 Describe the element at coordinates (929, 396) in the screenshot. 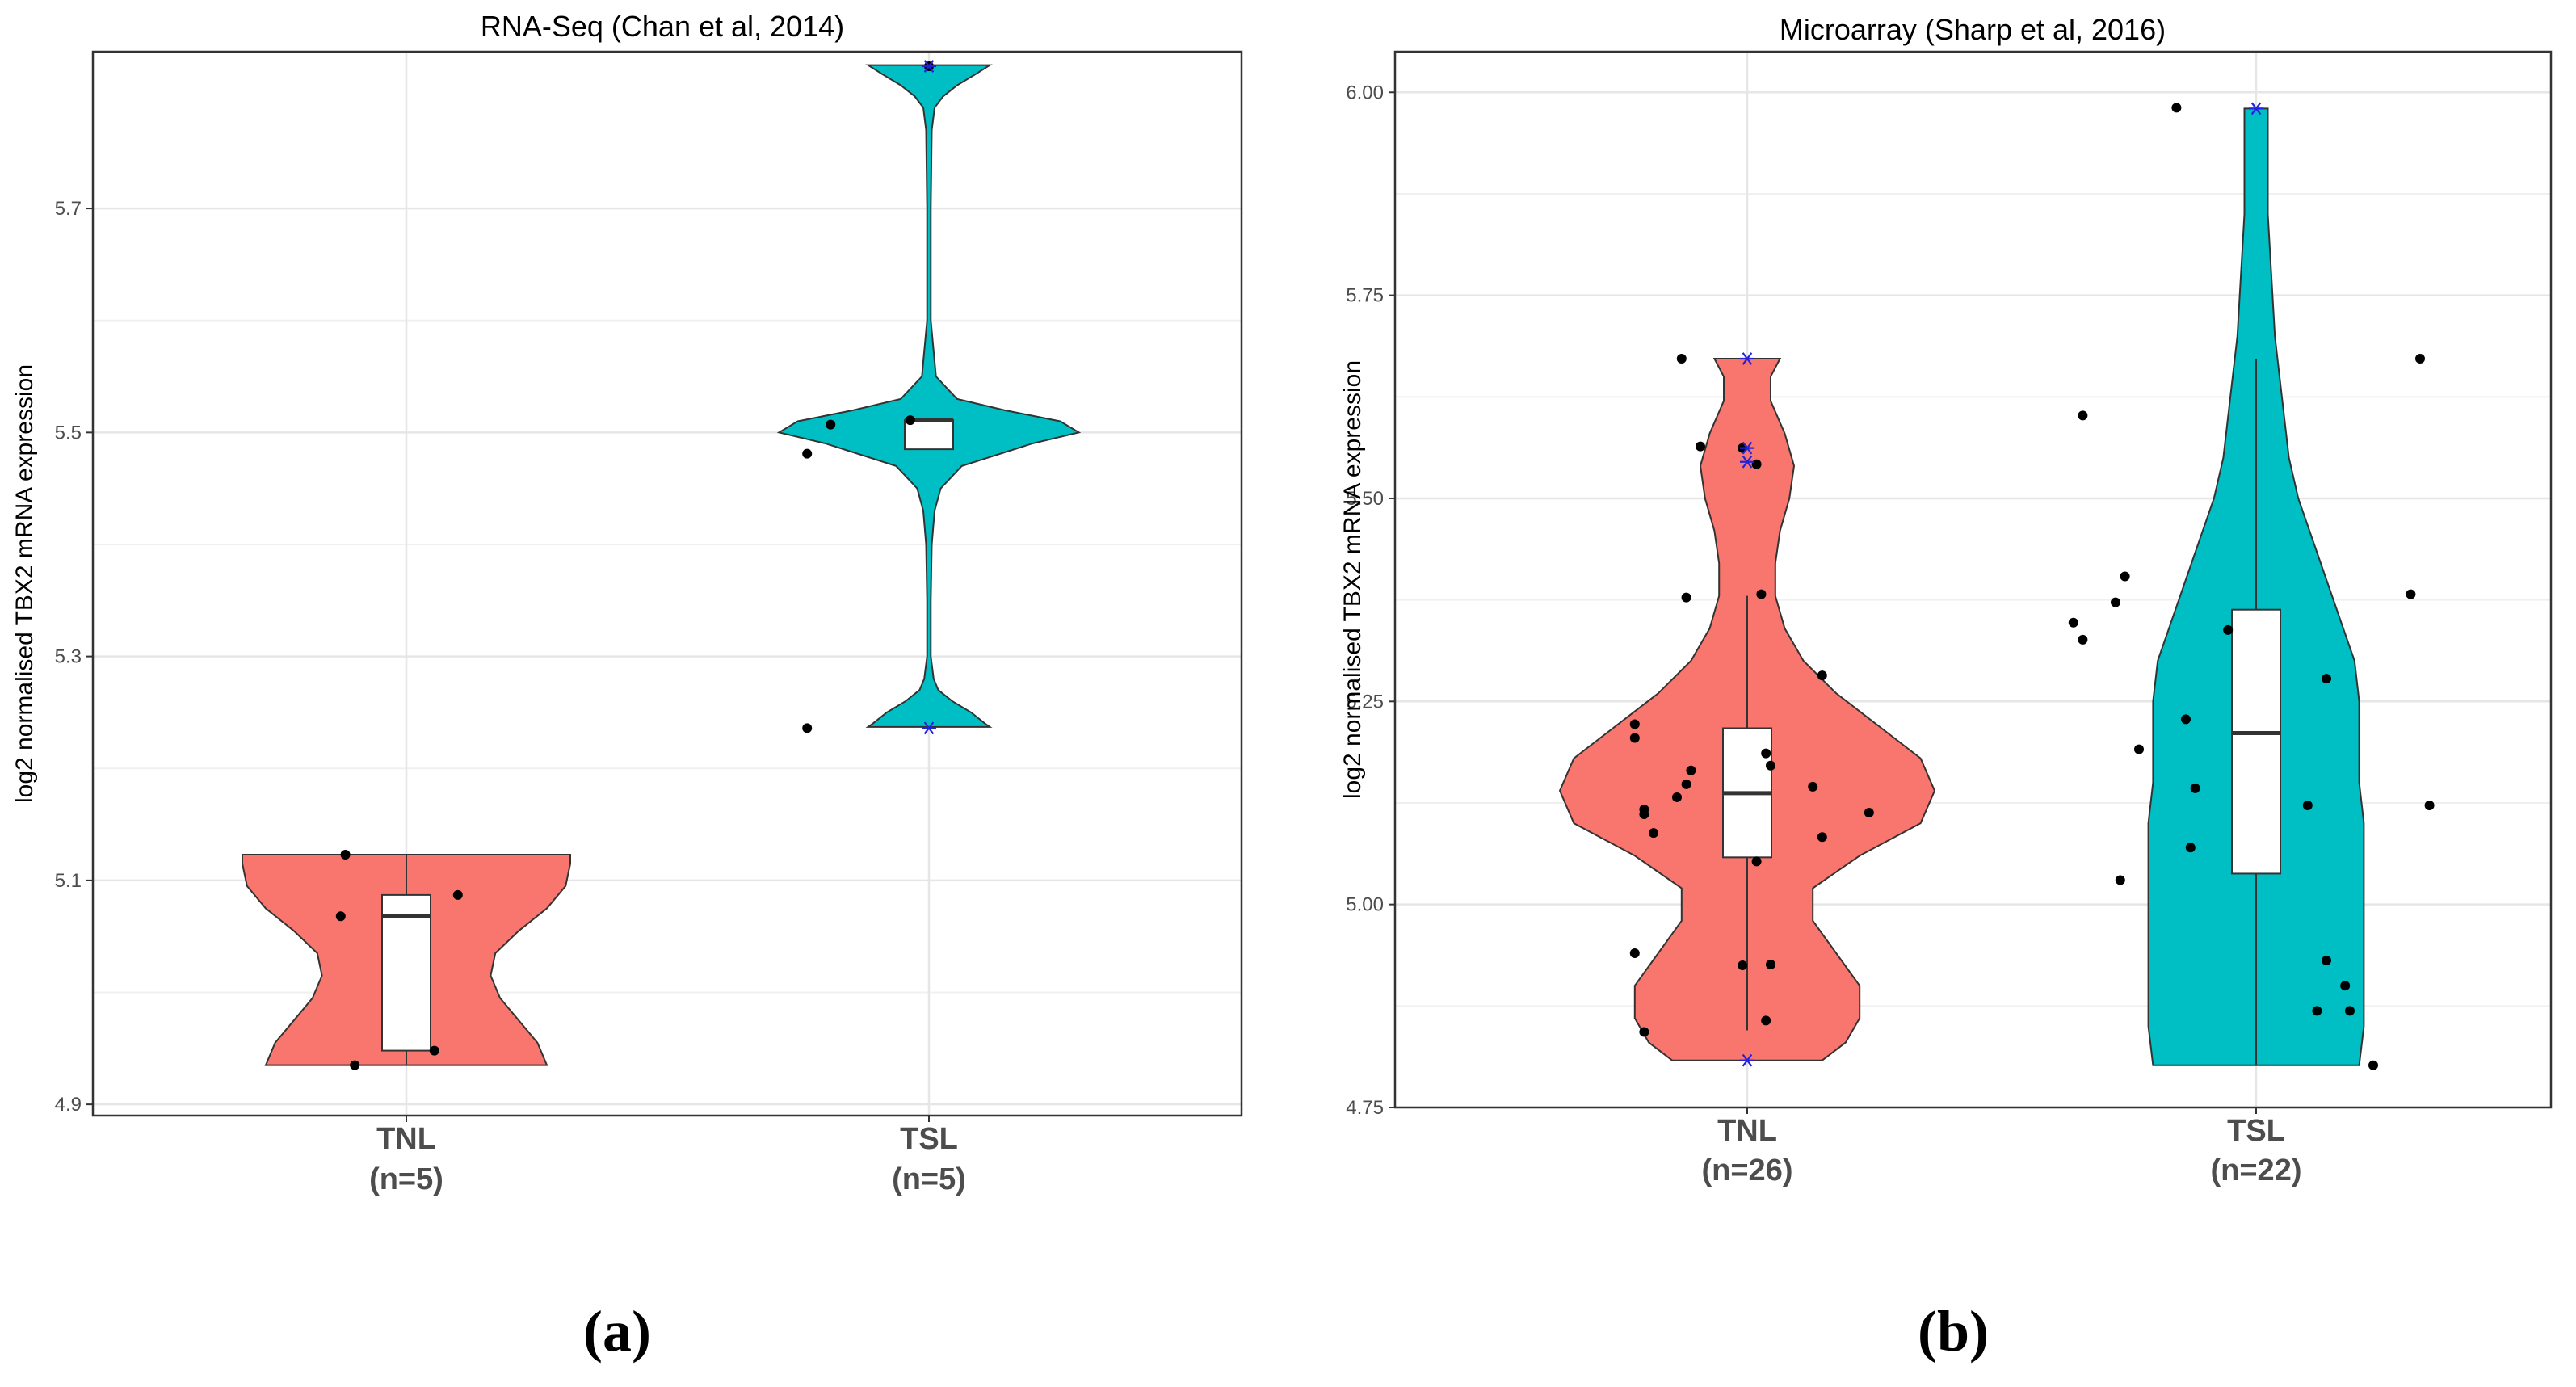

I see `violin-tsl` at that location.